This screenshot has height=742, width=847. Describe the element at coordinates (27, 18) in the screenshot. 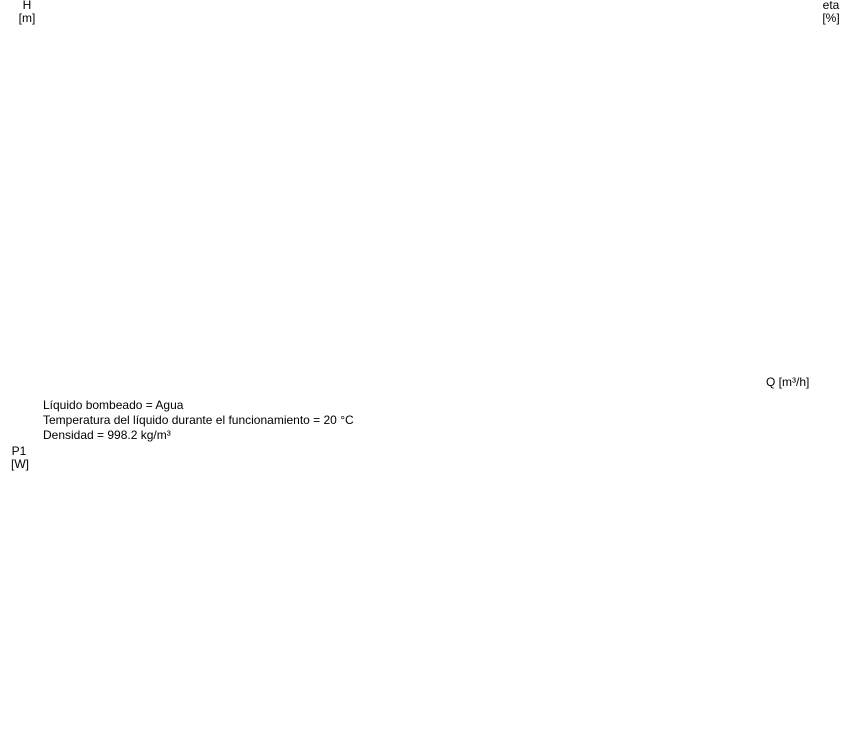

I see `y-axis-unit: [m]` at that location.